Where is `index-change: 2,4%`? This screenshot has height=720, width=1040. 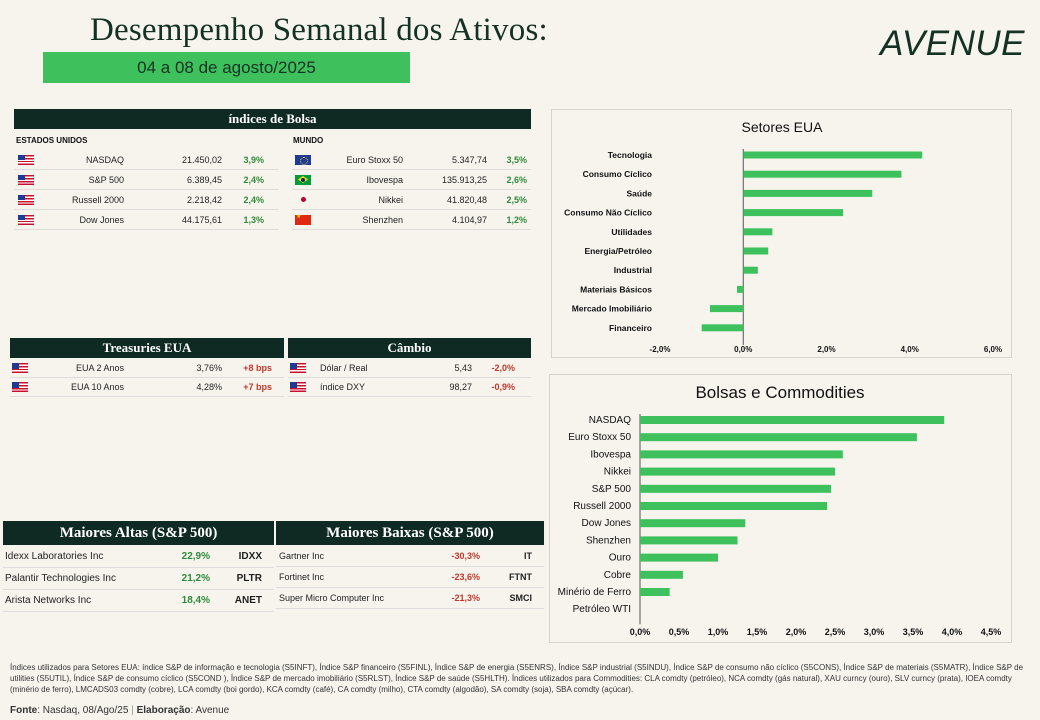 index-change: 2,4% is located at coordinates (253, 199).